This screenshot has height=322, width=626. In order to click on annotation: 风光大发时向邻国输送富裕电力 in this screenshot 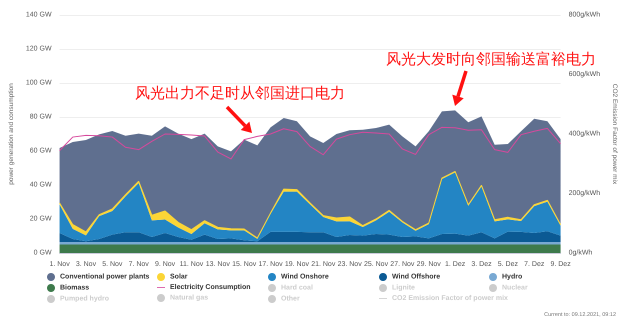, I will do `click(491, 59)`.